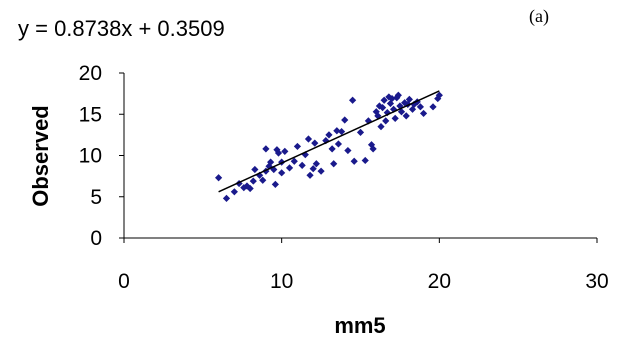  I want to click on y-axis-title: Observed, so click(40, 156).